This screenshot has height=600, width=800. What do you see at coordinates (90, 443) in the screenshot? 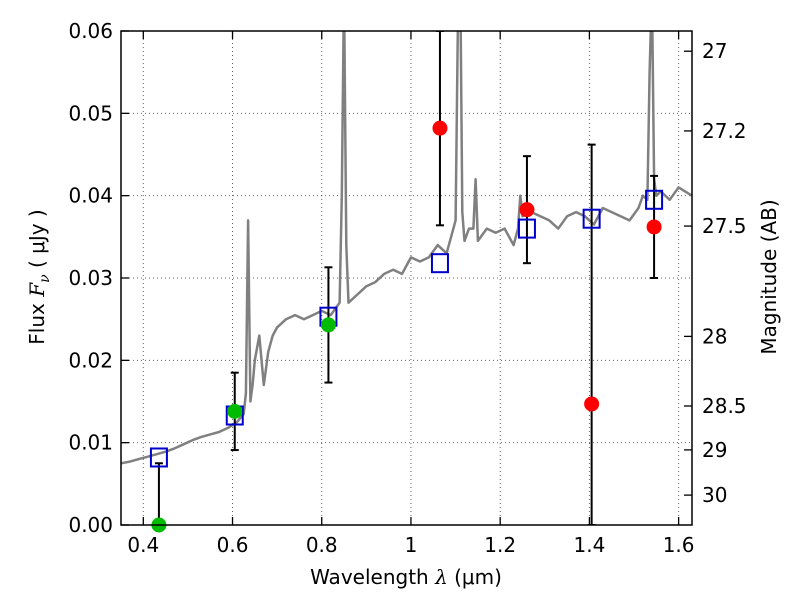
I see `y-tick-label: 0.01` at bounding box center [90, 443].